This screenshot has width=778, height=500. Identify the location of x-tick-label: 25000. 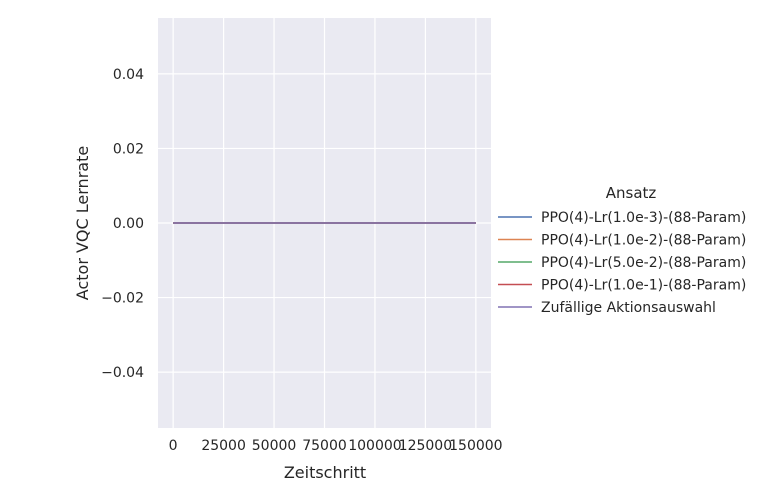
(223, 446).